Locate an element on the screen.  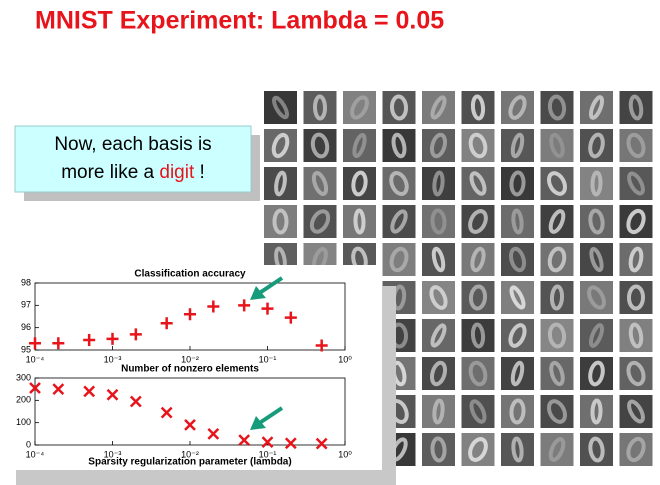
x-tick-label: 10⁻³ is located at coordinates (113, 454).